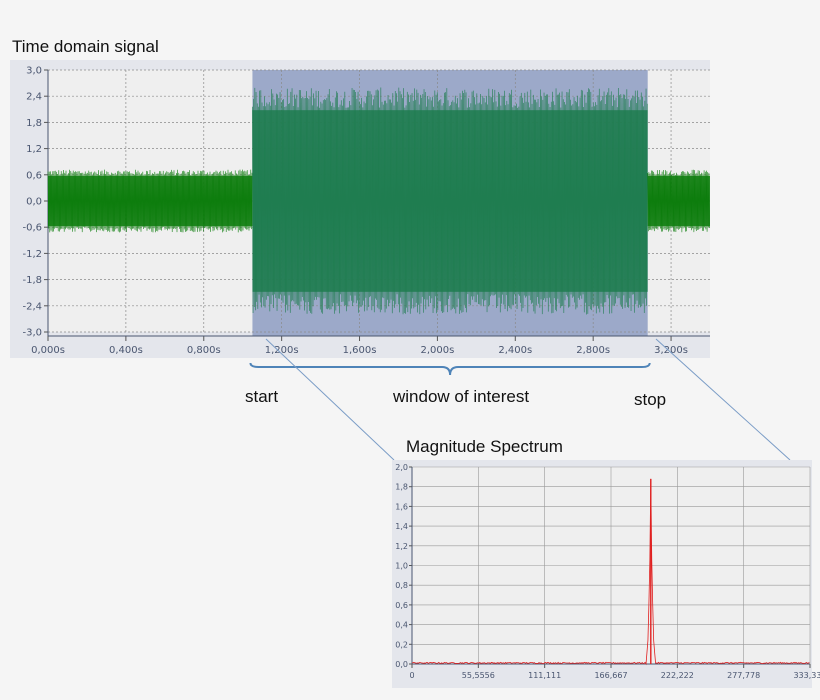 The height and width of the screenshot is (700, 820). What do you see at coordinates (401, 467) in the screenshot?
I see `spectrum-y-tick-label: 2,0` at bounding box center [401, 467].